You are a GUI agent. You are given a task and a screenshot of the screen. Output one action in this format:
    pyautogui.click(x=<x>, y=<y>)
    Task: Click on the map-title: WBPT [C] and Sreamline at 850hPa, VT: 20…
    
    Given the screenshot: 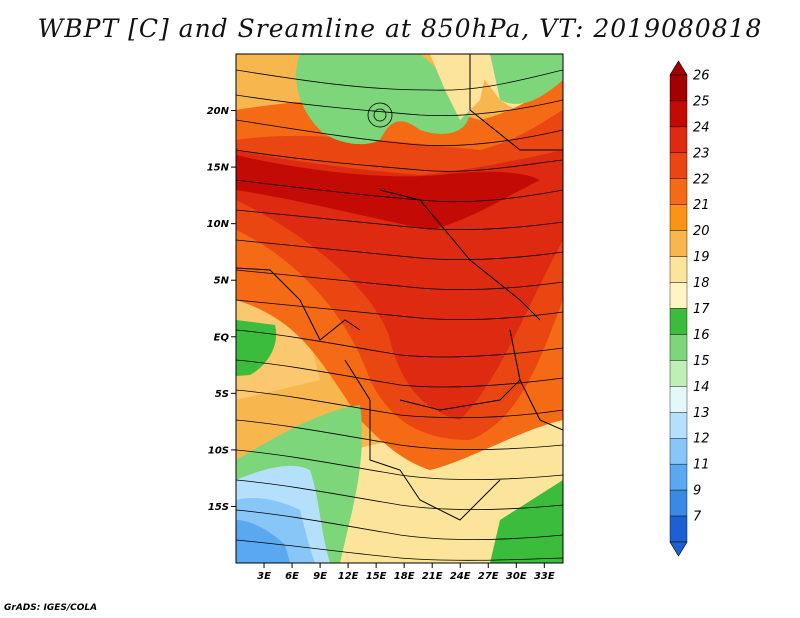 What is the action you would take?
    pyautogui.click(x=400, y=28)
    